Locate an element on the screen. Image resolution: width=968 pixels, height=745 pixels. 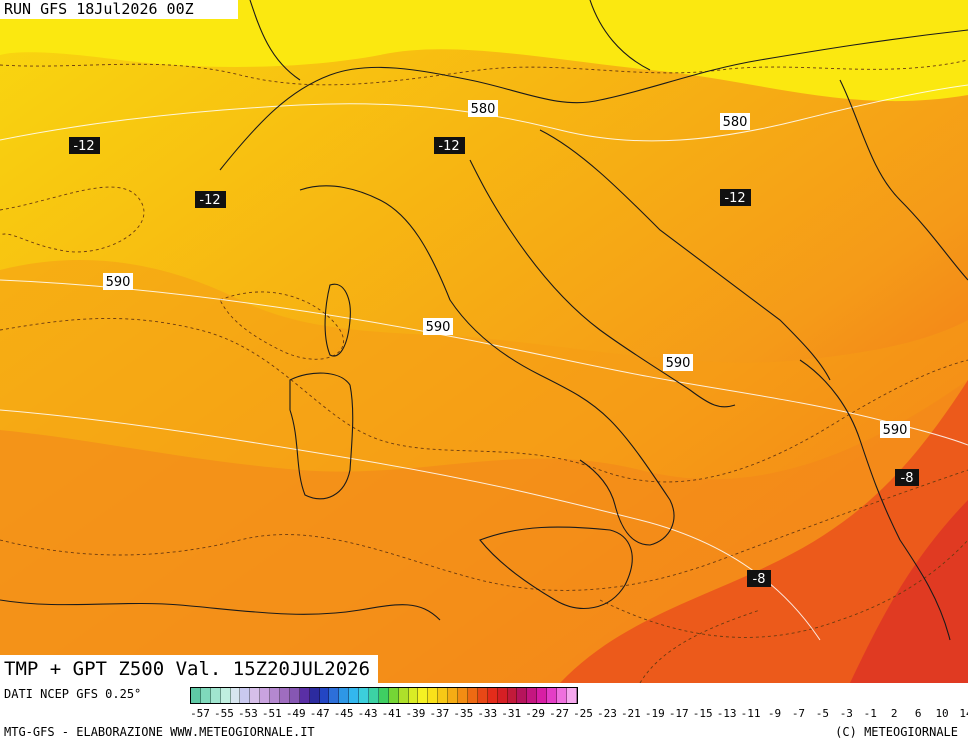
legend-tick-label: -31 is located at coordinates (511, 713).